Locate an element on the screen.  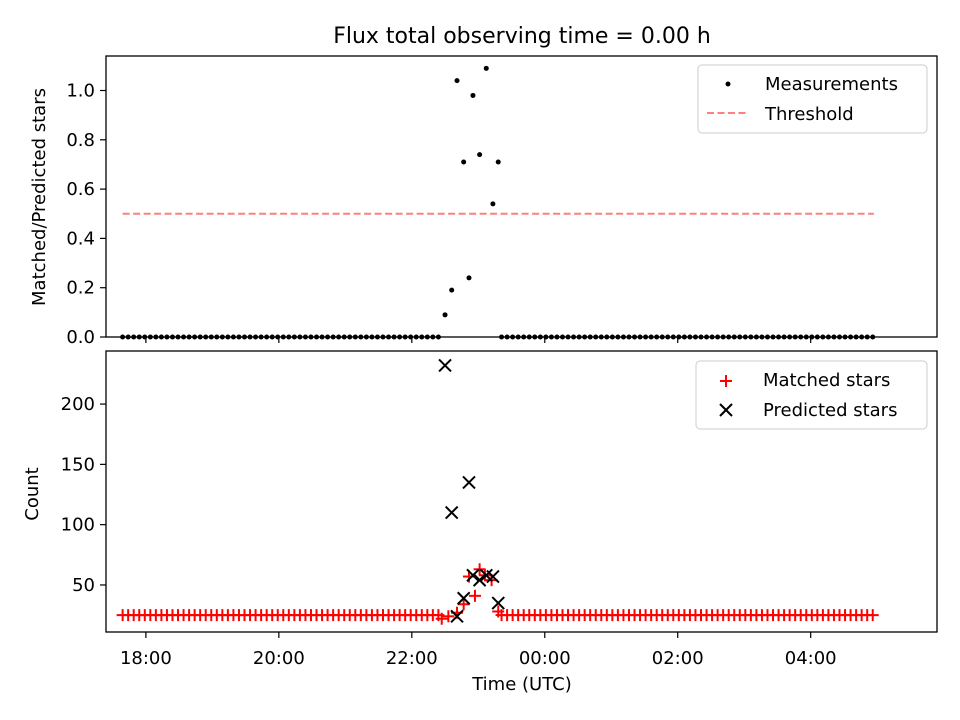
y-tick-label: 0.6 is located at coordinates (80, 189).